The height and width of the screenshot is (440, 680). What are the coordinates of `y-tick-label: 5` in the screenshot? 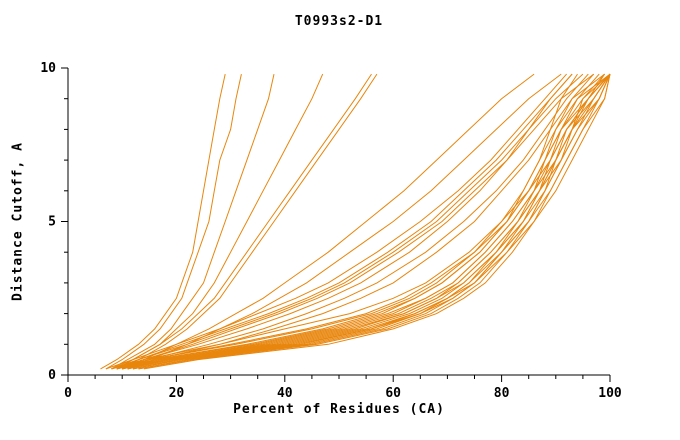 It's located at (52, 222).